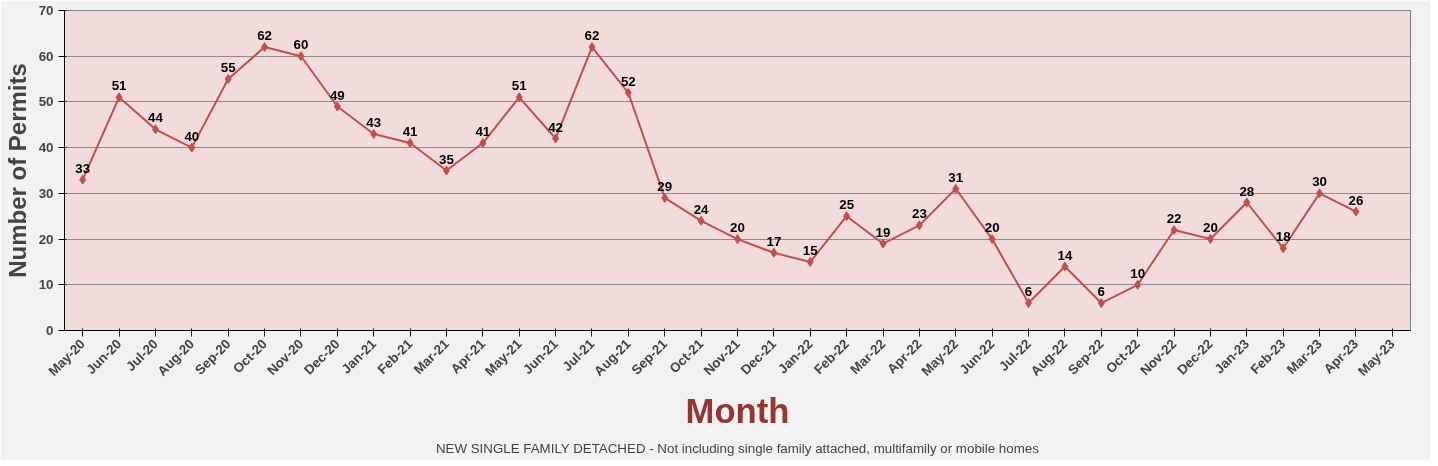 Image resolution: width=1438 pixels, height=466 pixels. Describe the element at coordinates (192, 136) in the screenshot. I see `data-label: 40` at that location.